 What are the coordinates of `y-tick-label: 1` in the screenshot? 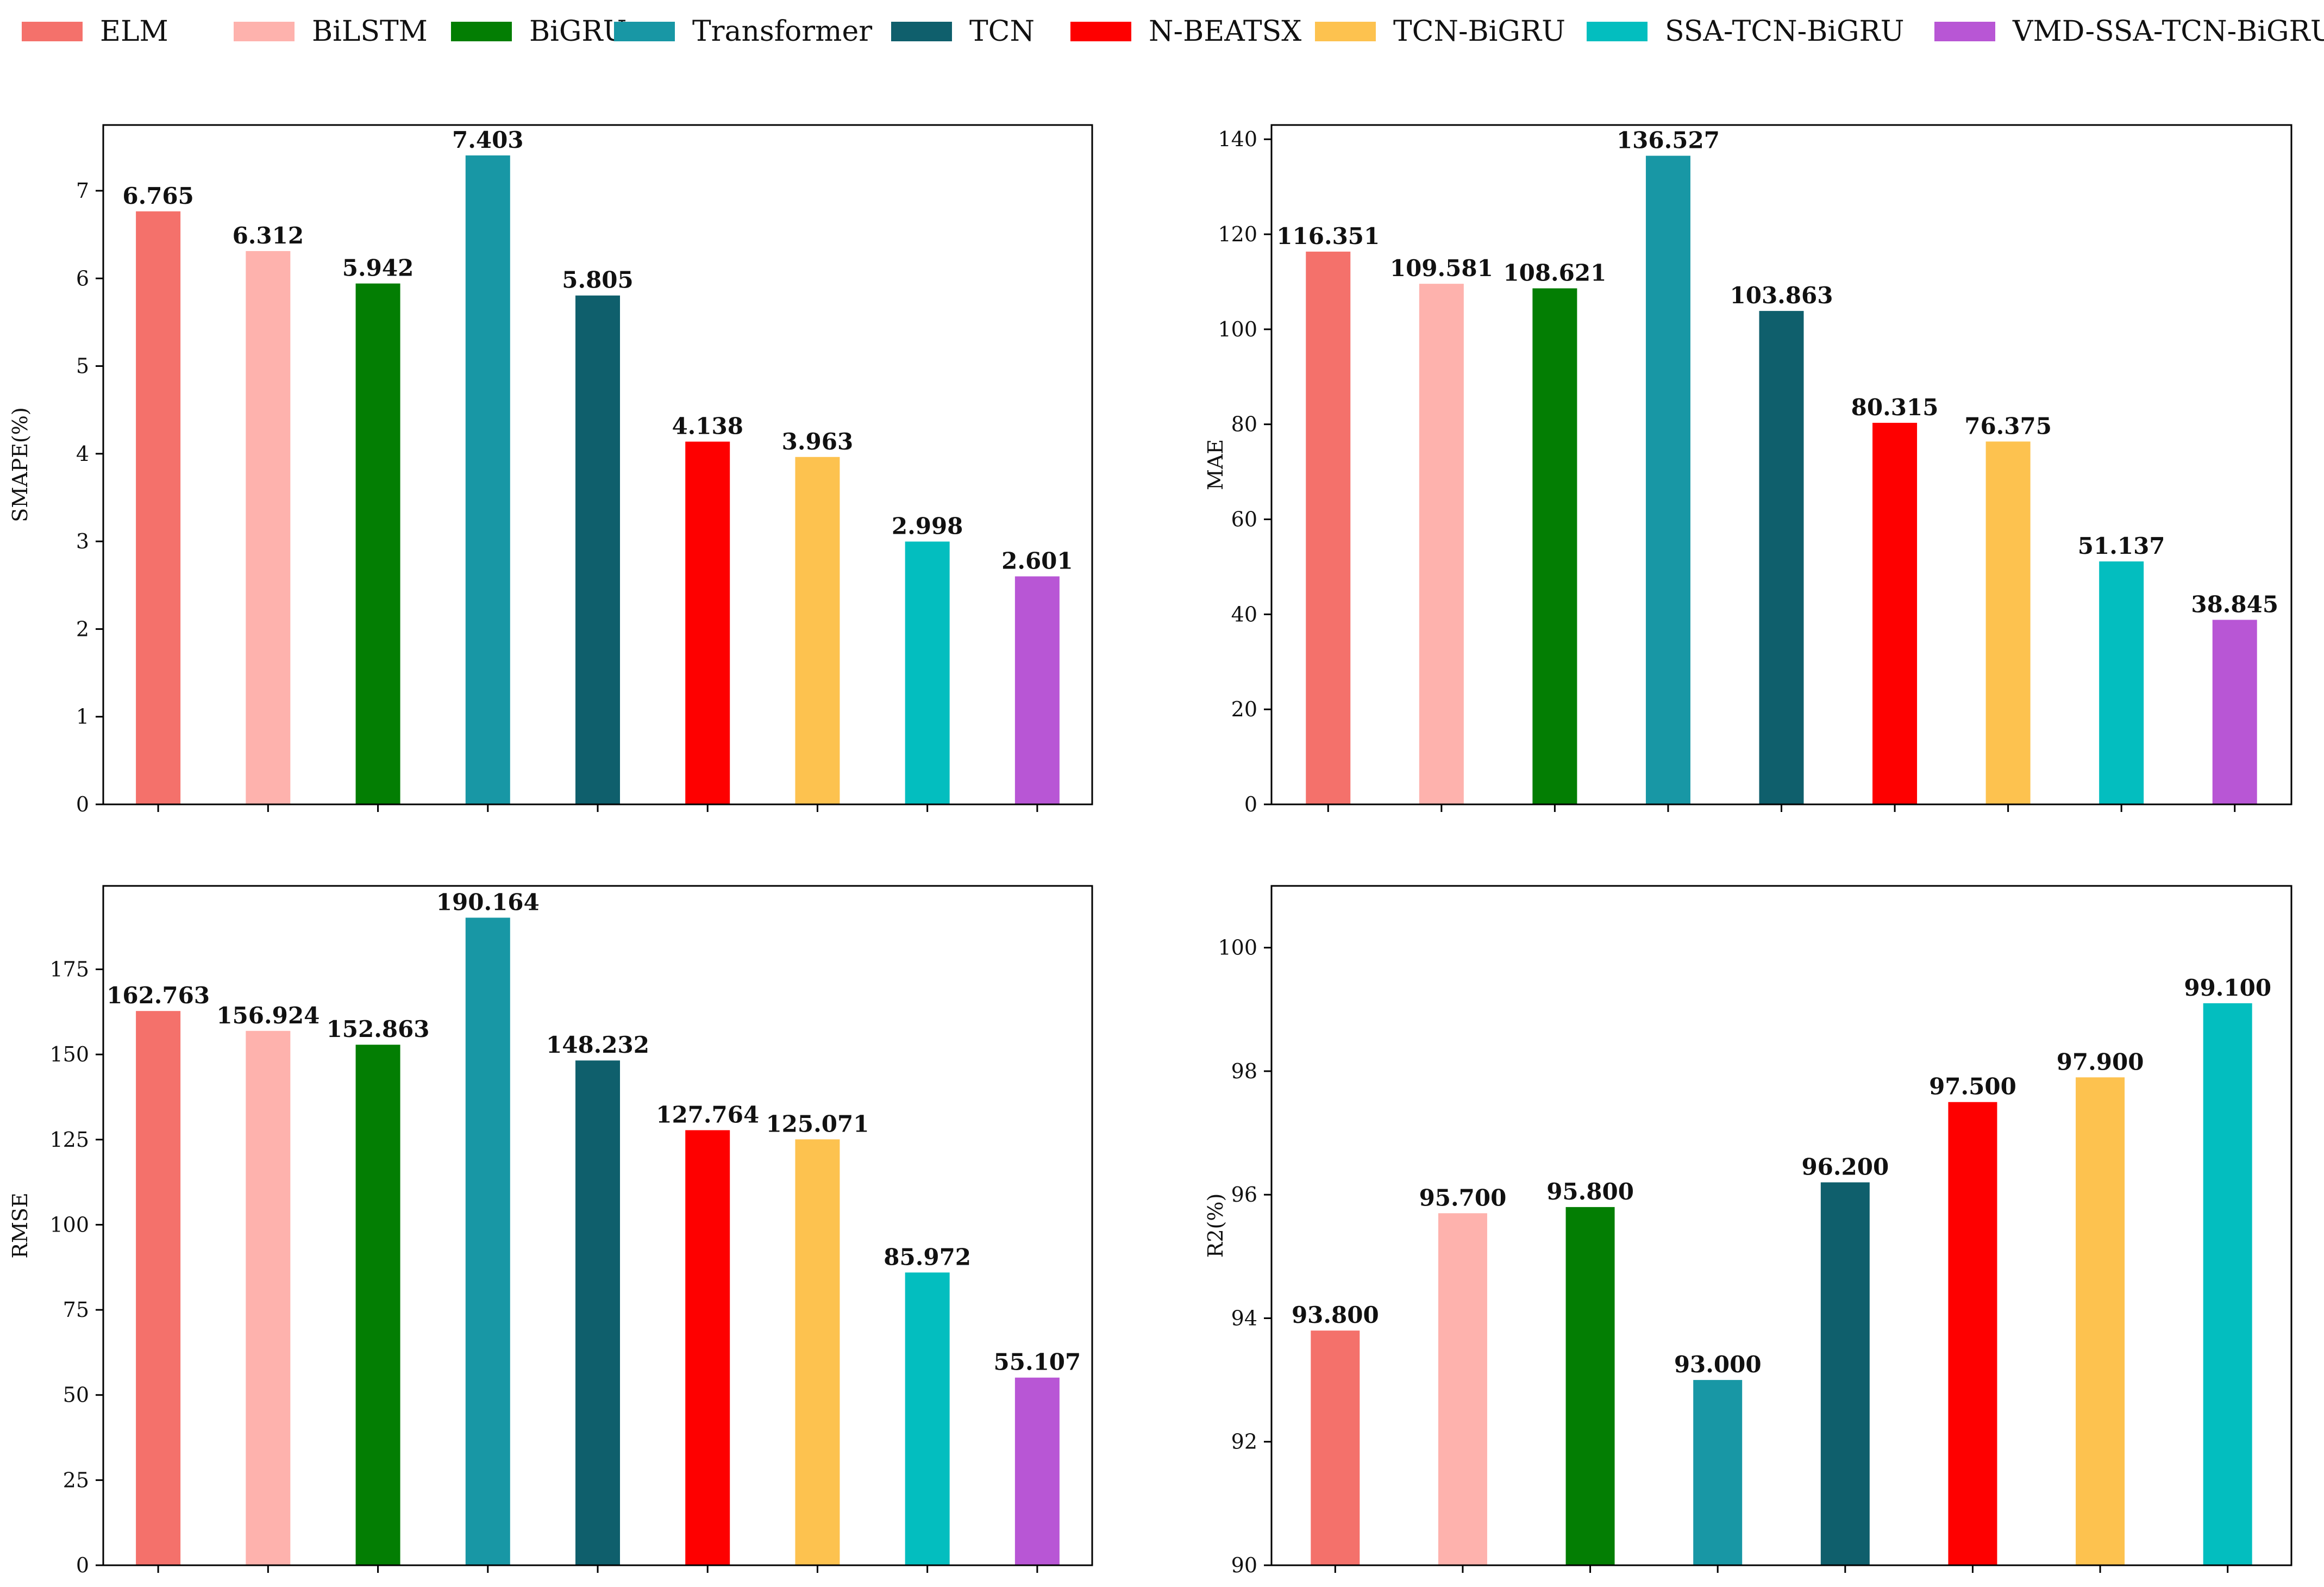 It's located at (82, 717).